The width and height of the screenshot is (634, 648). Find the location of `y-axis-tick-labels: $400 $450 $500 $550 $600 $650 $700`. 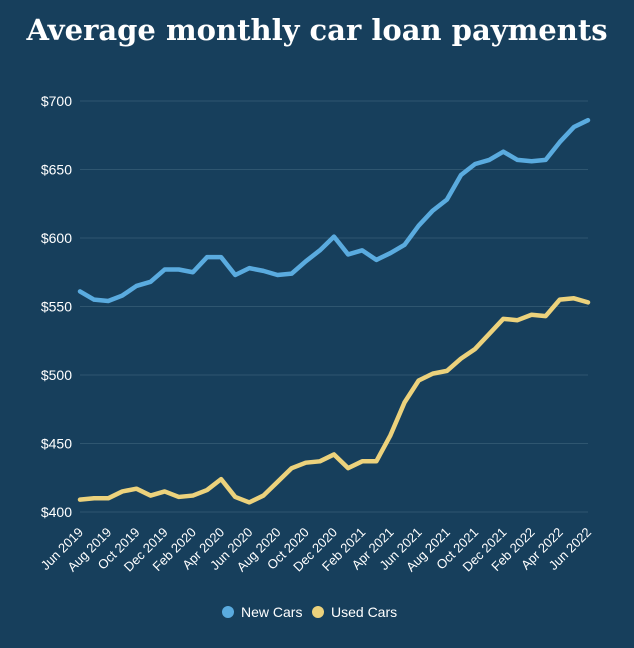

y-axis-tick-labels: $400 $450 $500 $550 $600 $650 $700 is located at coordinates (56, 306).